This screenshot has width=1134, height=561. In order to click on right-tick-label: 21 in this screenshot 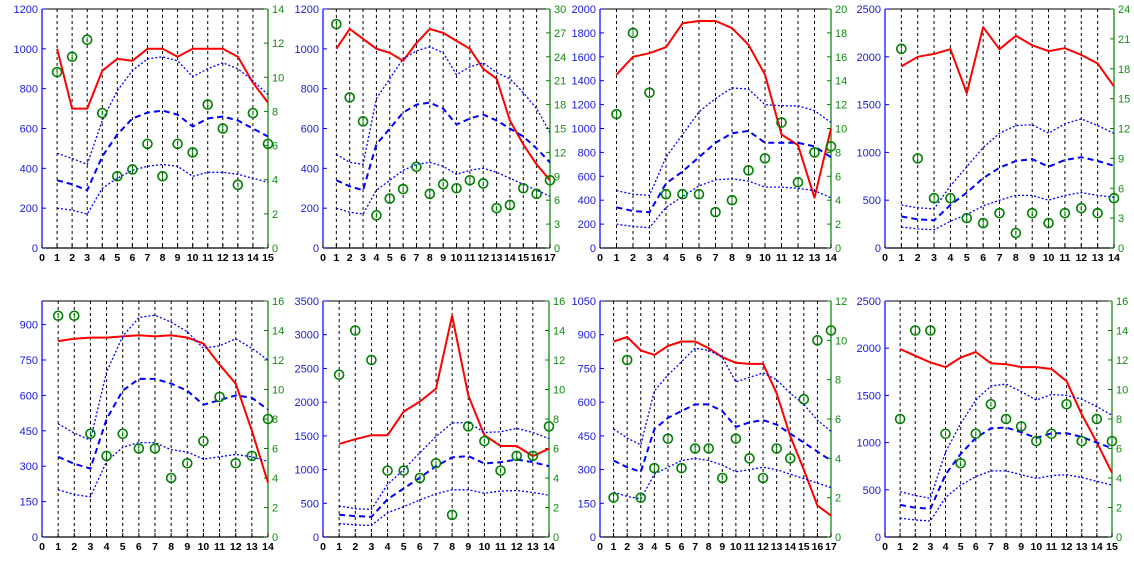, I will do `click(560, 82)`.